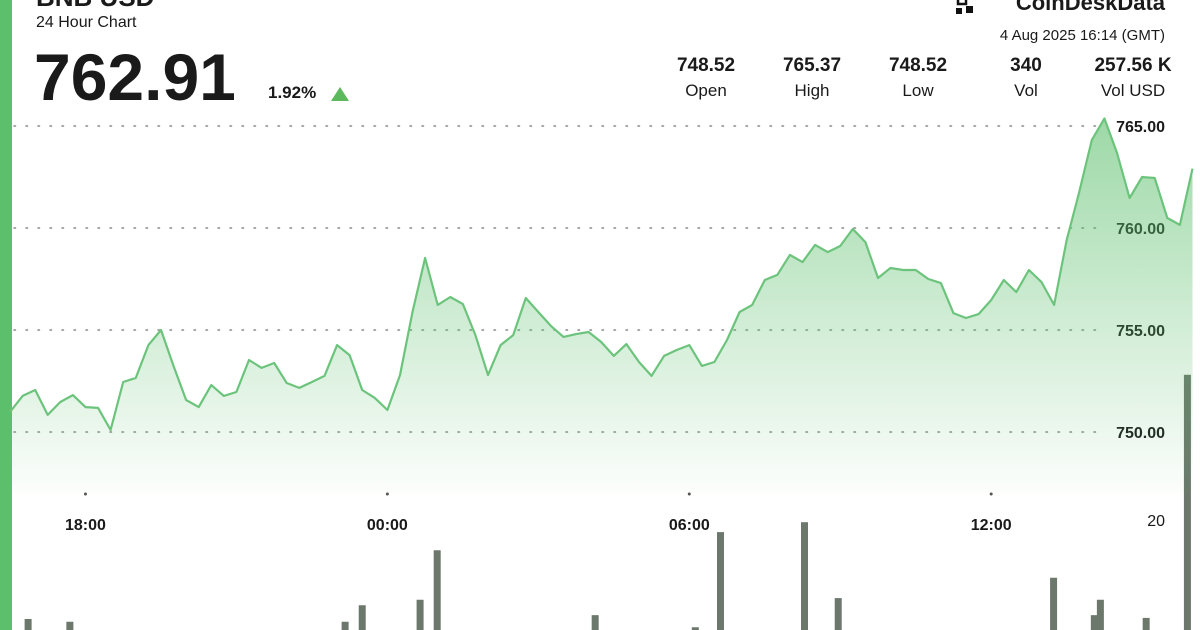 The width and height of the screenshot is (1200, 630). What do you see at coordinates (135, 77) in the screenshot?
I see `price: 762.91` at bounding box center [135, 77].